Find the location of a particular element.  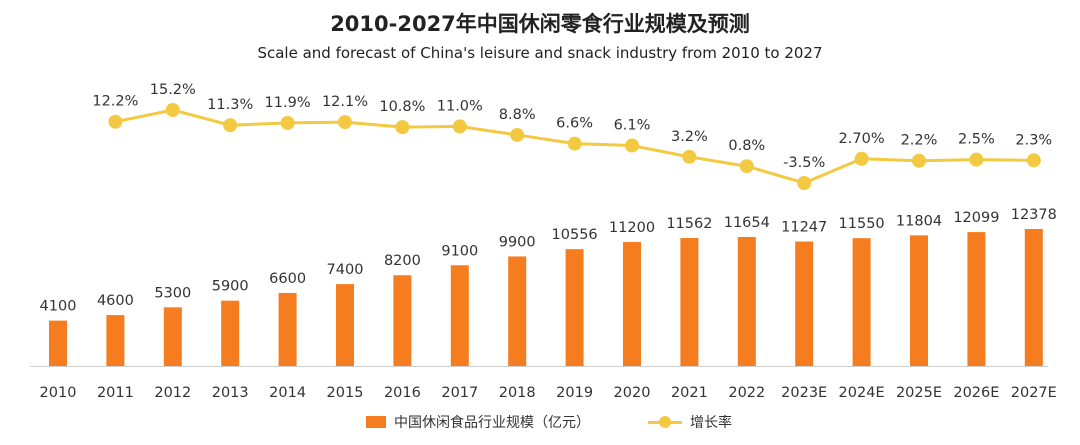

x-tick-label-2027E: 2027E is located at coordinates (1034, 393).